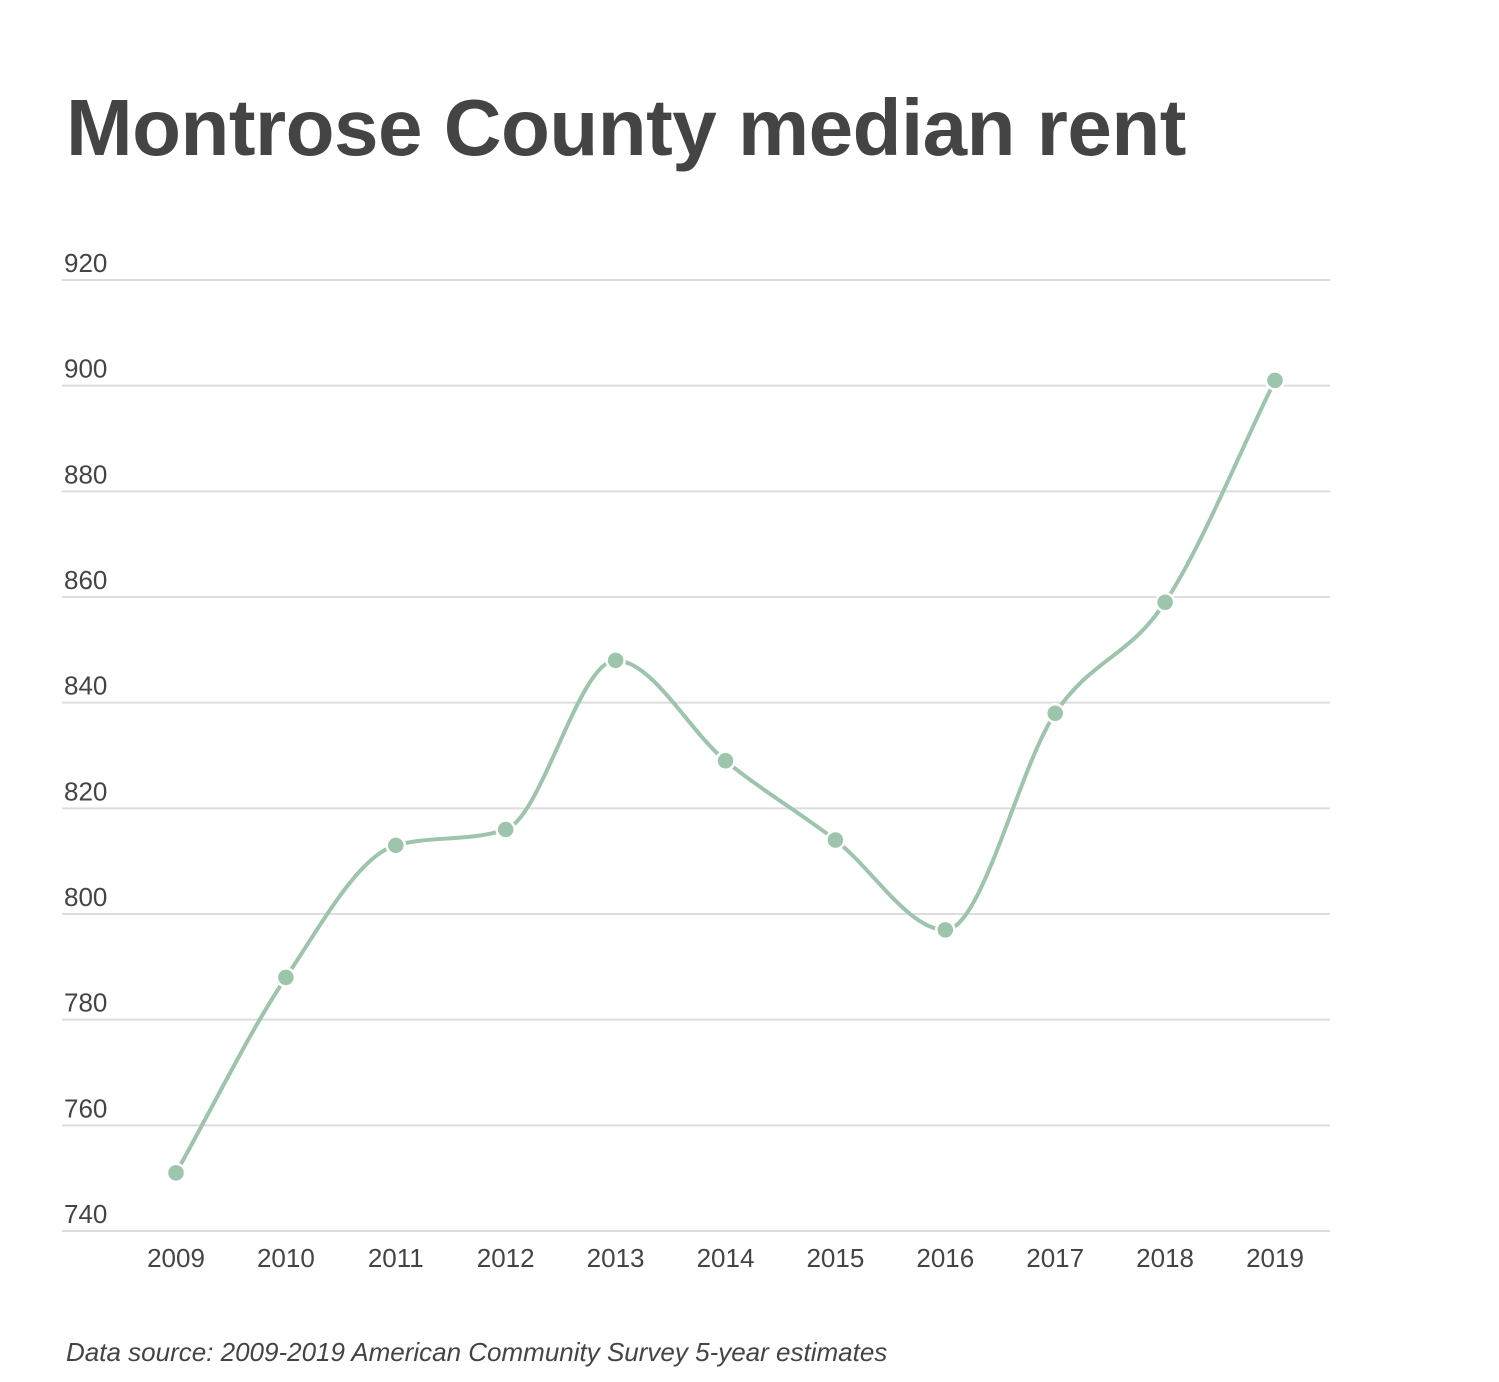 The height and width of the screenshot is (1382, 1499). I want to click on y-tick-label: 740, so click(85, 1214).